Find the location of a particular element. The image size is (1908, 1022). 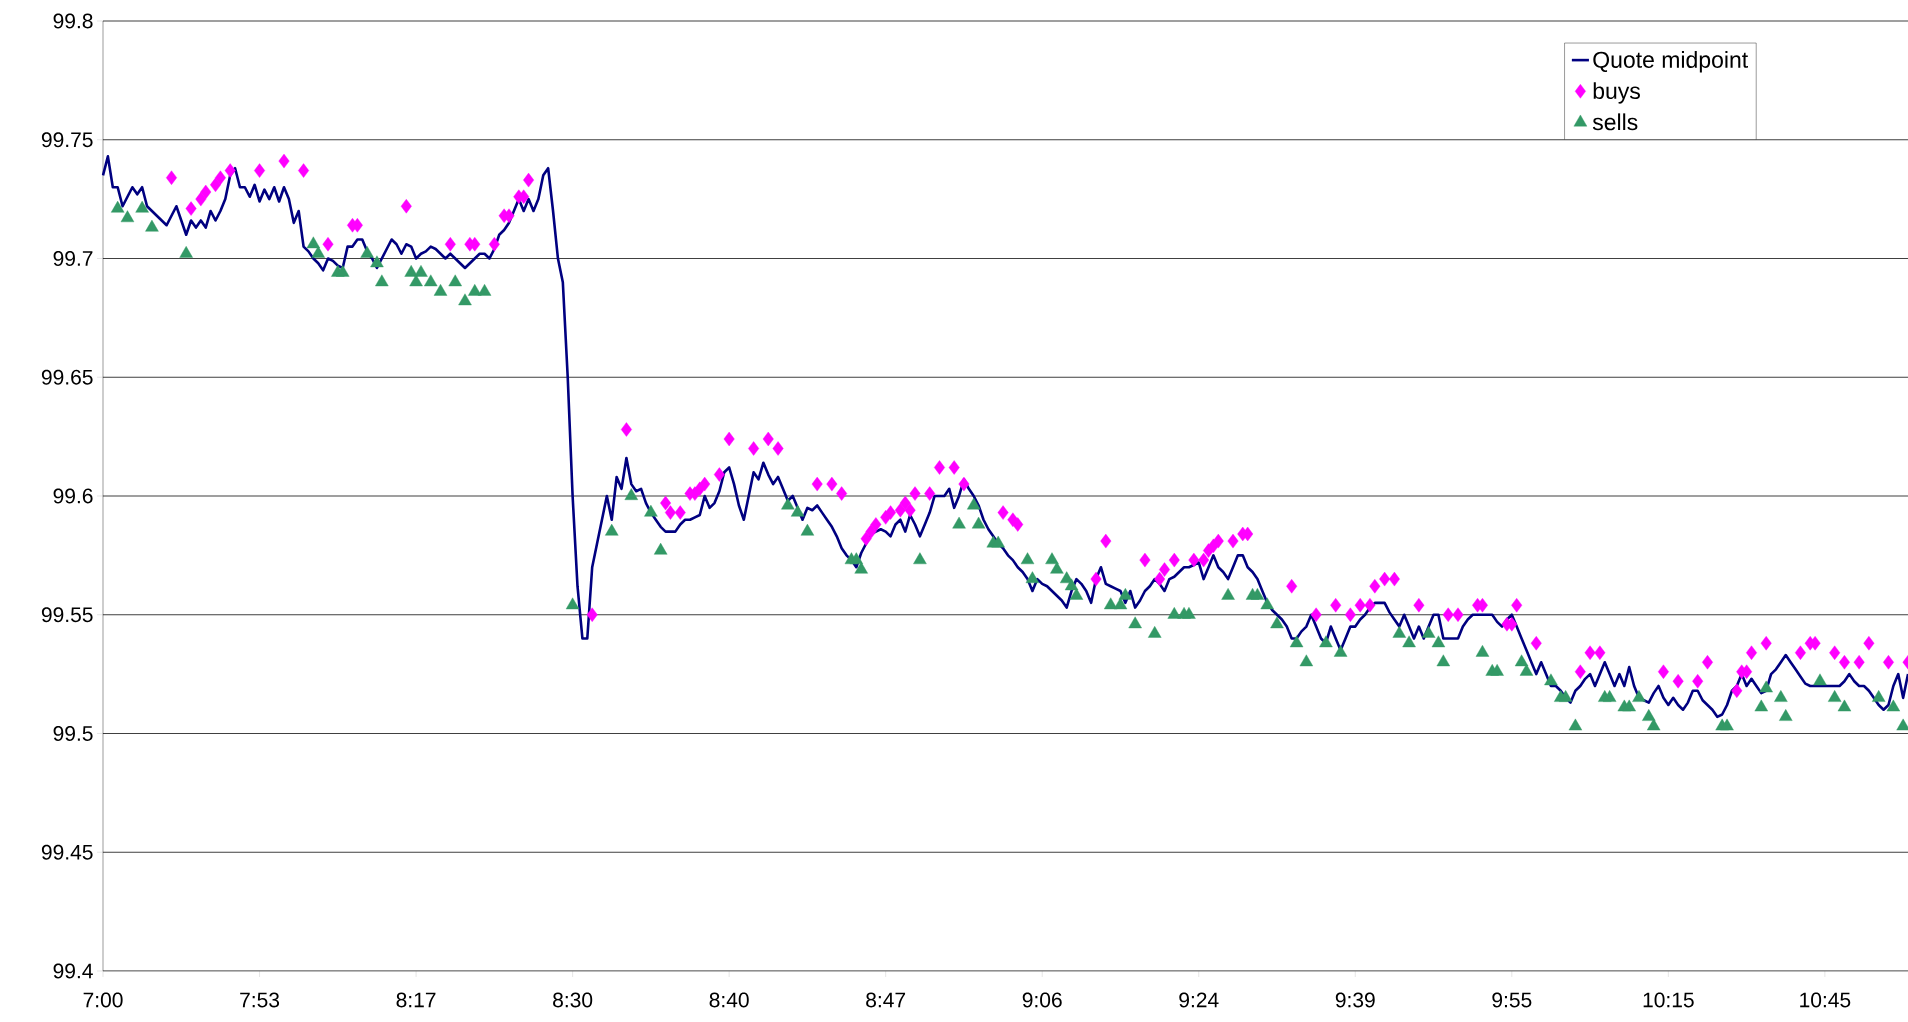

x-tick-label: 8:30 is located at coordinates (573, 1000).